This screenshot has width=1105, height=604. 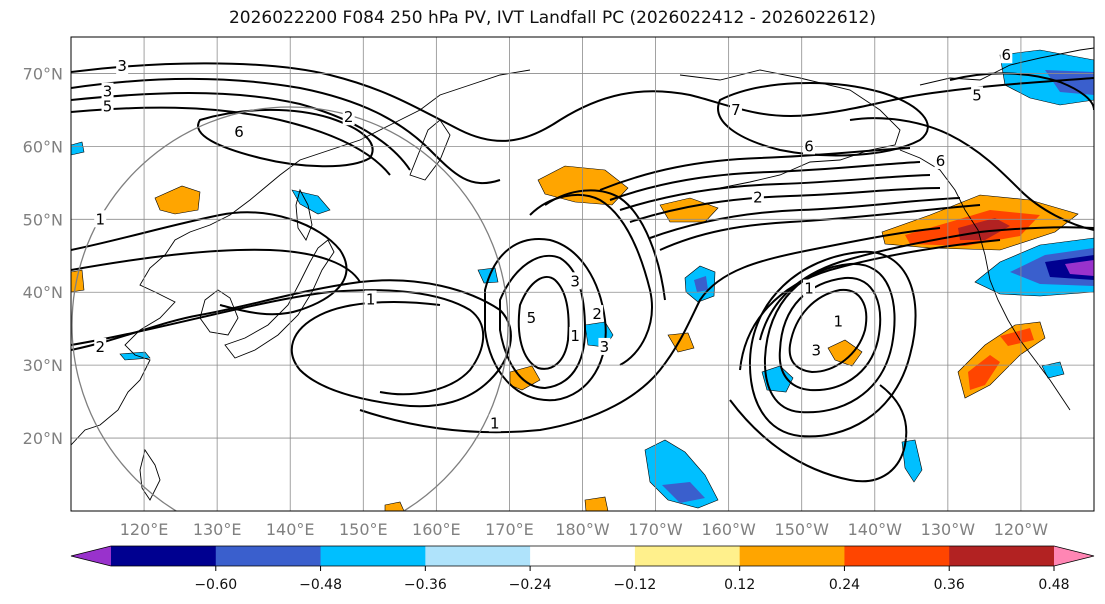 I want to click on colorbar-tick-label: −0.48, so click(x=320, y=585).